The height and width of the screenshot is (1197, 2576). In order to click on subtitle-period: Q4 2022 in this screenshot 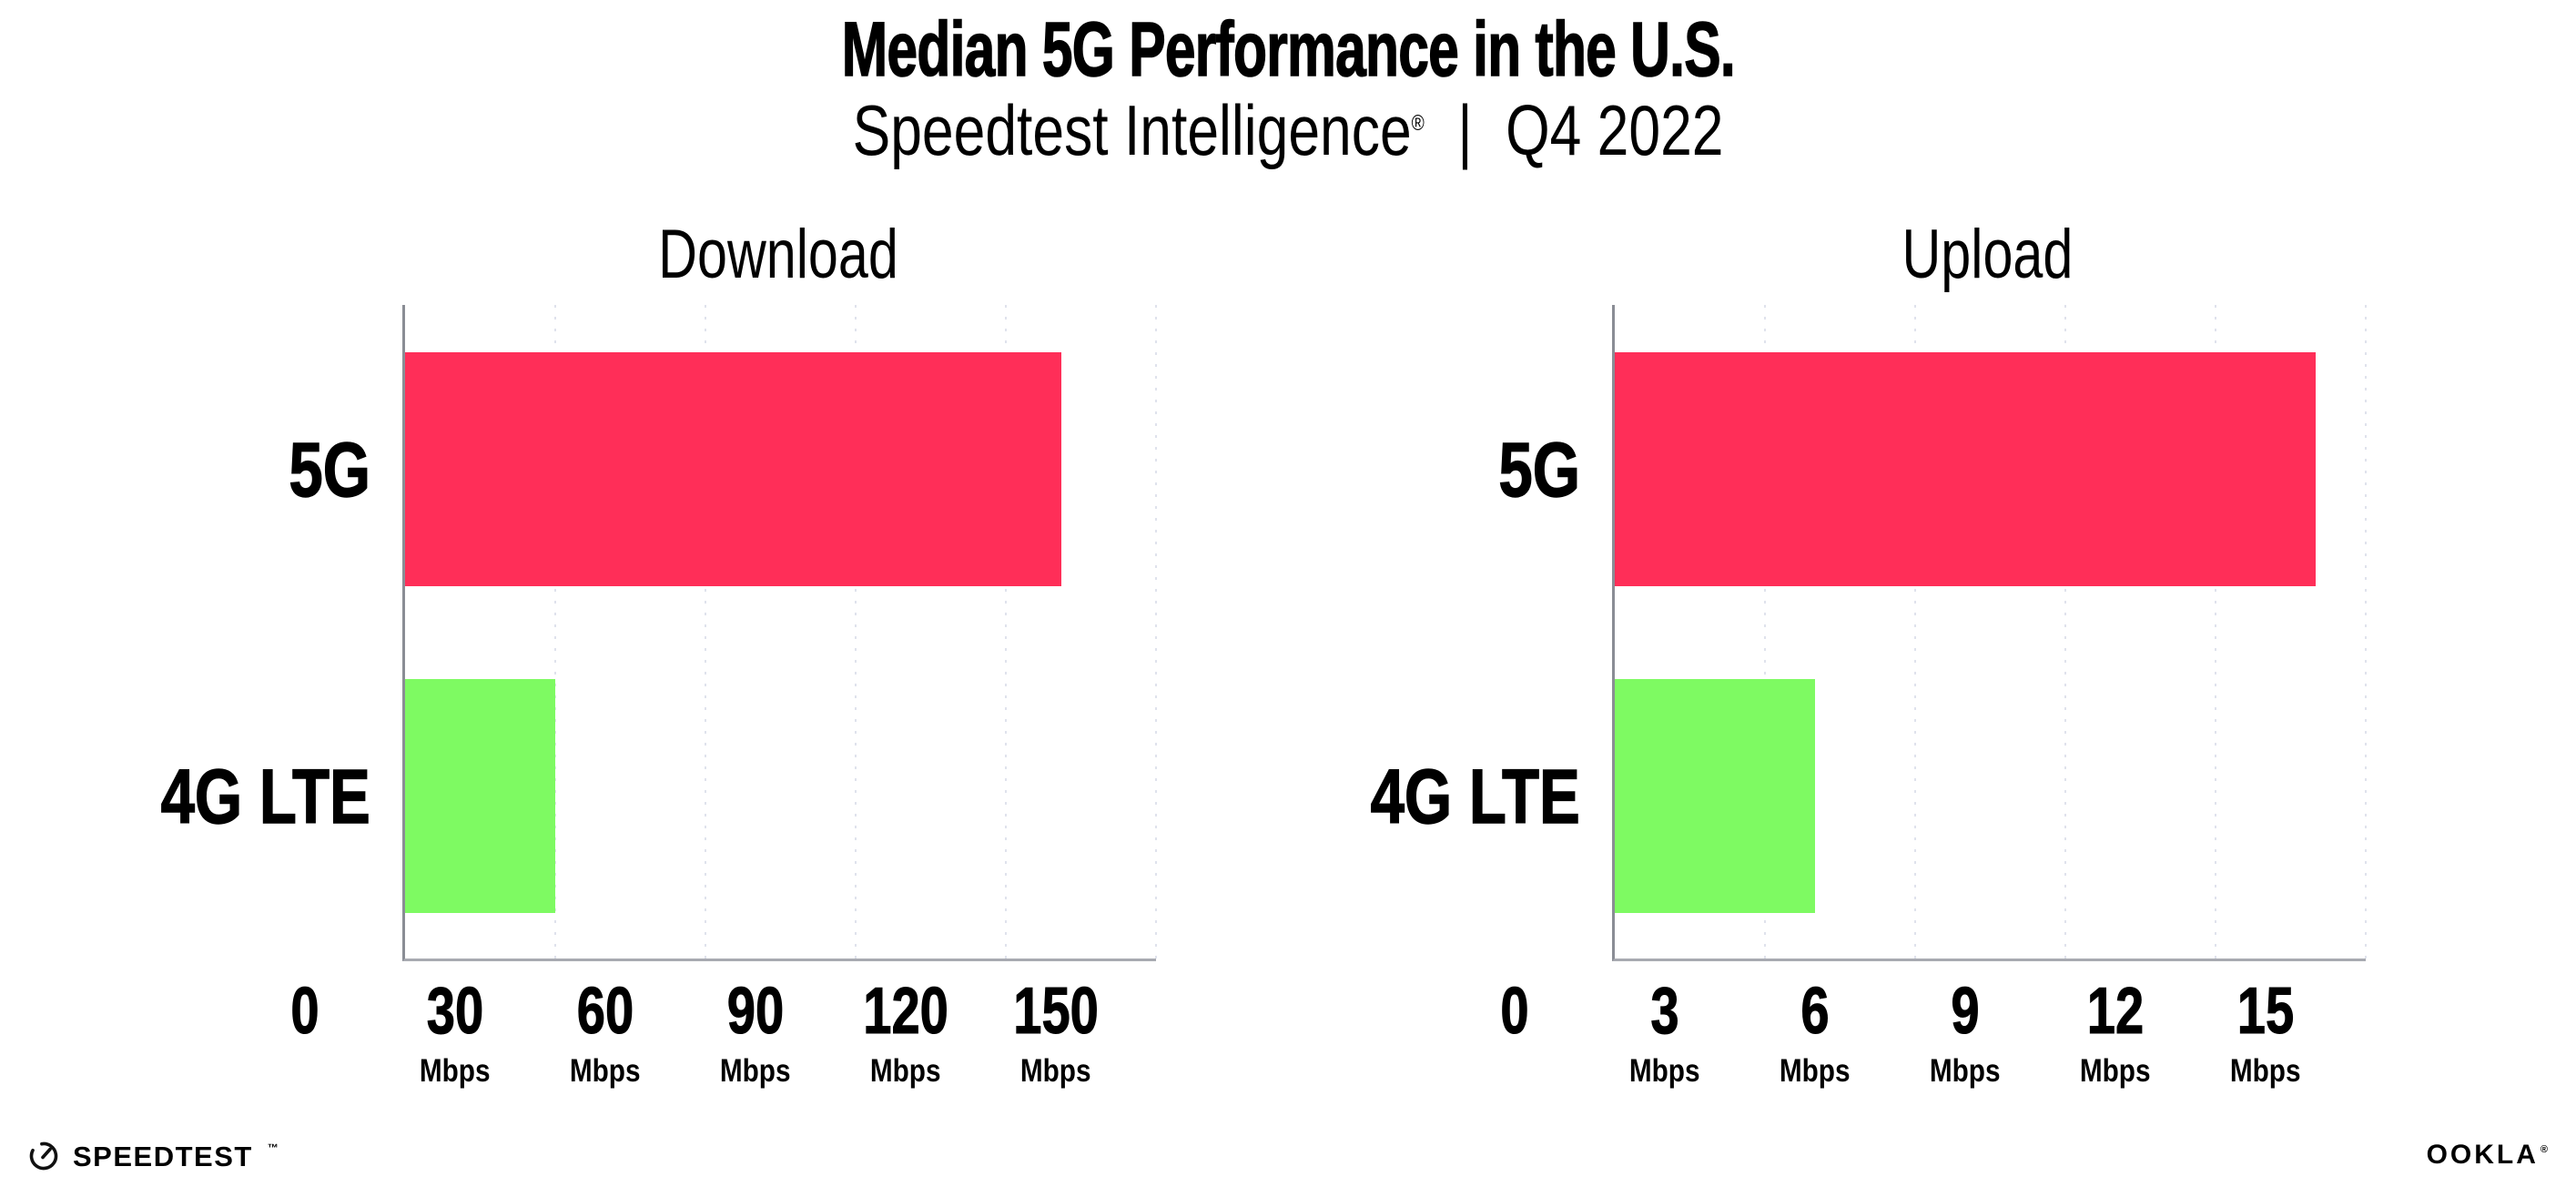, I will do `click(1615, 130)`.